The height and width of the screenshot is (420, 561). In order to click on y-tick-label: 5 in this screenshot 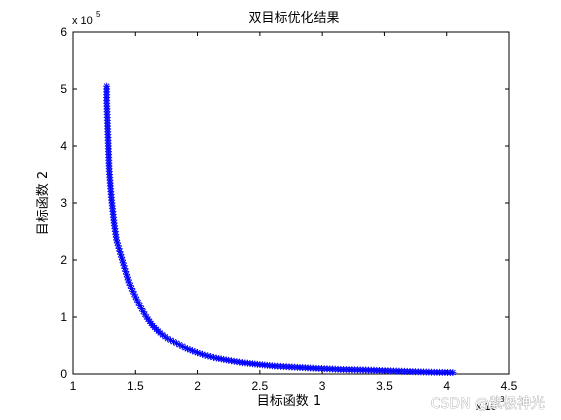, I will do `click(63, 89)`.